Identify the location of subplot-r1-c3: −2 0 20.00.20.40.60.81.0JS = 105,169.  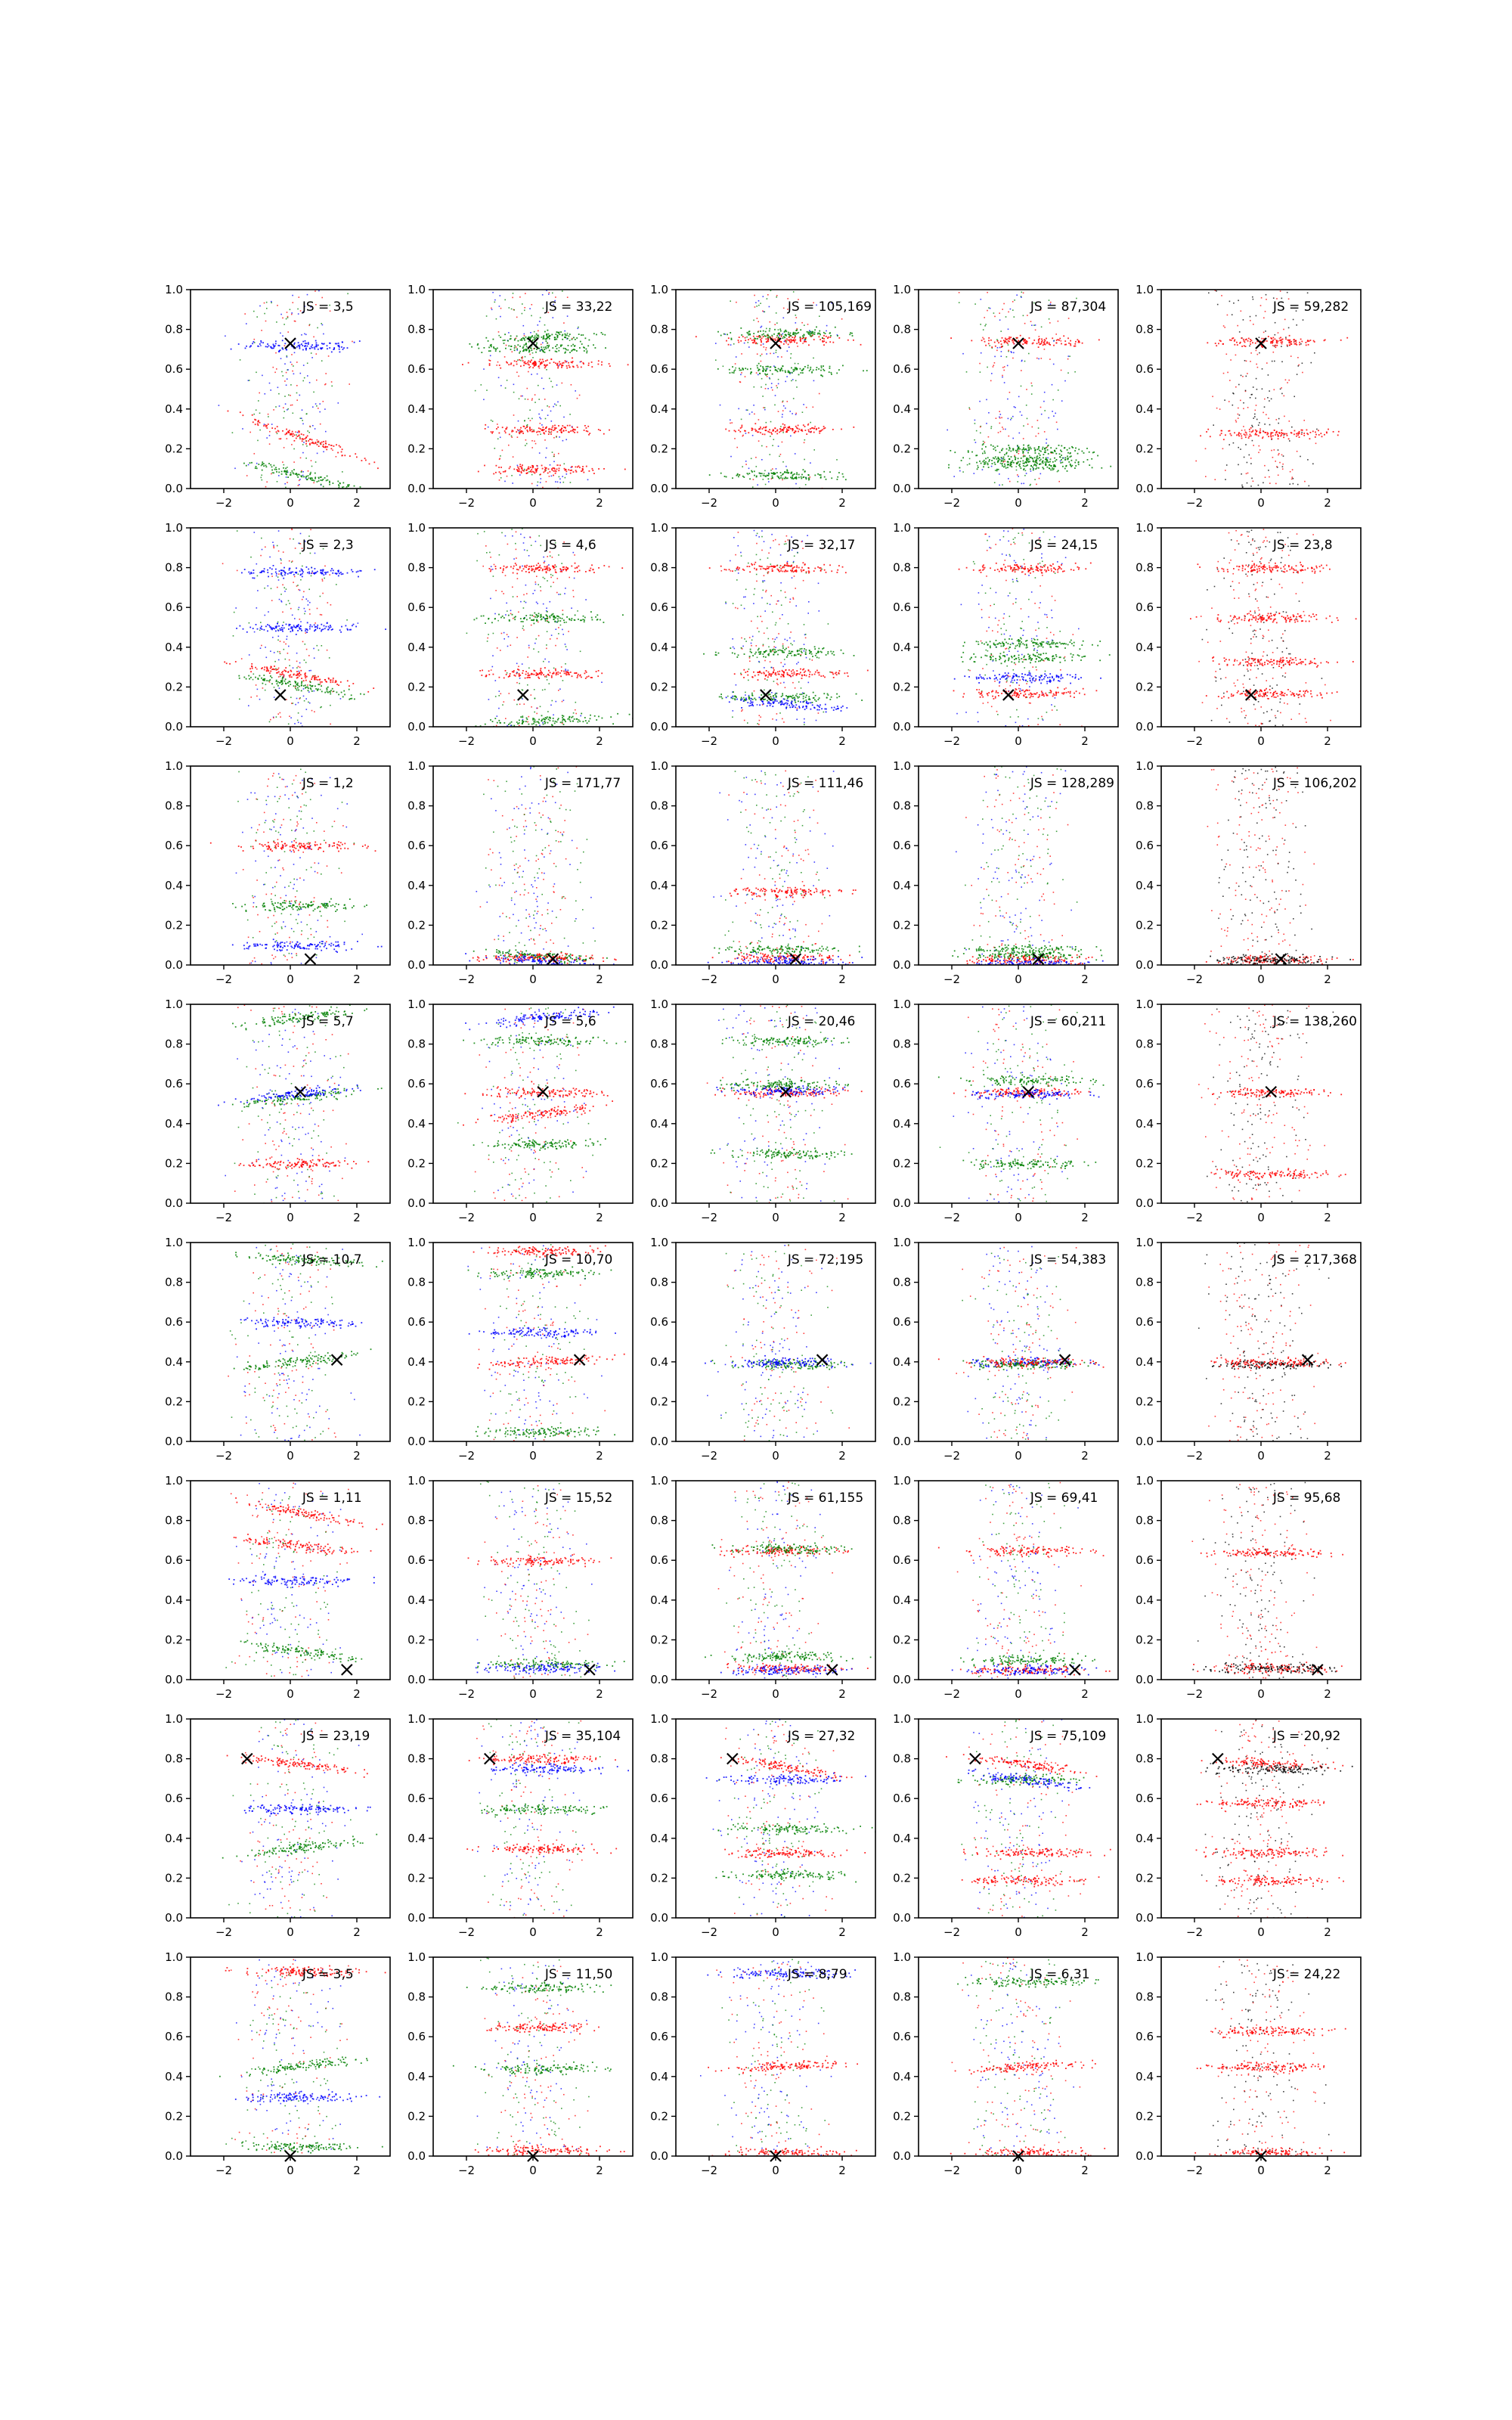
(763, 396).